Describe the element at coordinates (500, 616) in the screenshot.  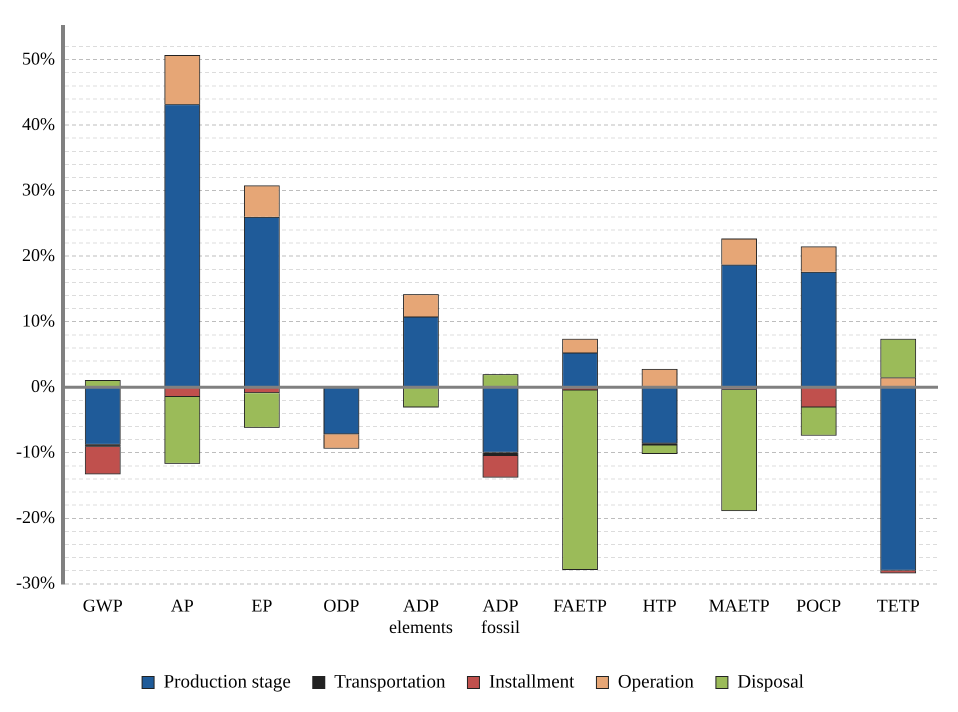
I see `x-tick-label: ADP fossil` at that location.